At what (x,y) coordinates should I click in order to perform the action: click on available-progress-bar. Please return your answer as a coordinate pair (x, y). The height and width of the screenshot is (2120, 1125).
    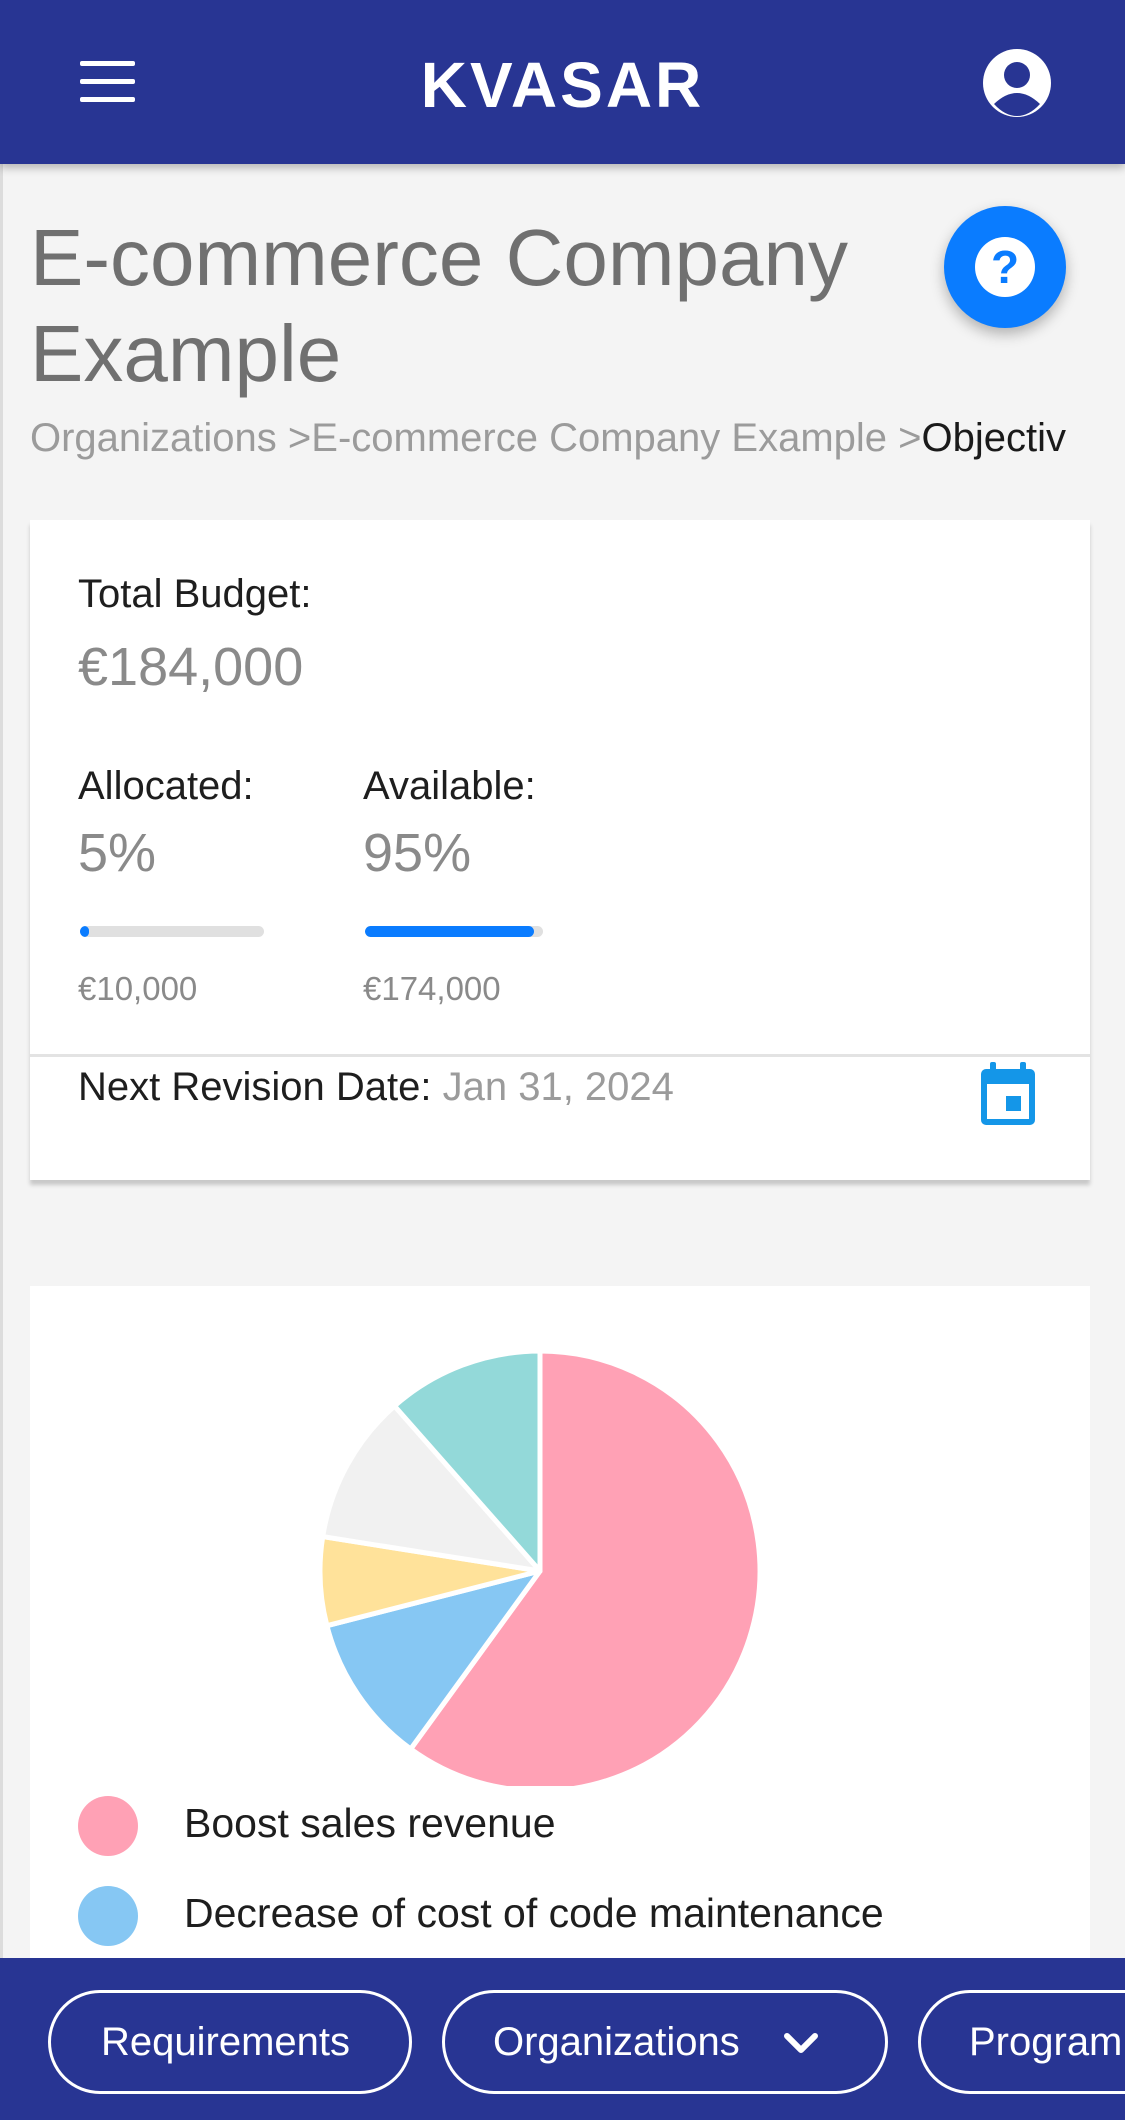
    Looking at the image, I should click on (454, 931).